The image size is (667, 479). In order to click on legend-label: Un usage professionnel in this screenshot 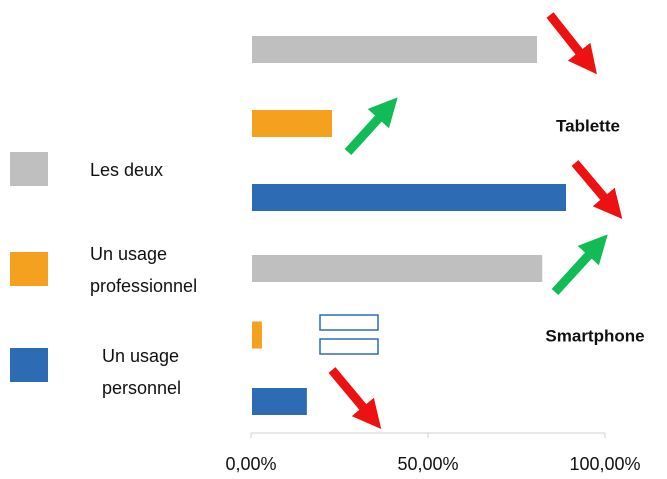, I will do `click(144, 270)`.